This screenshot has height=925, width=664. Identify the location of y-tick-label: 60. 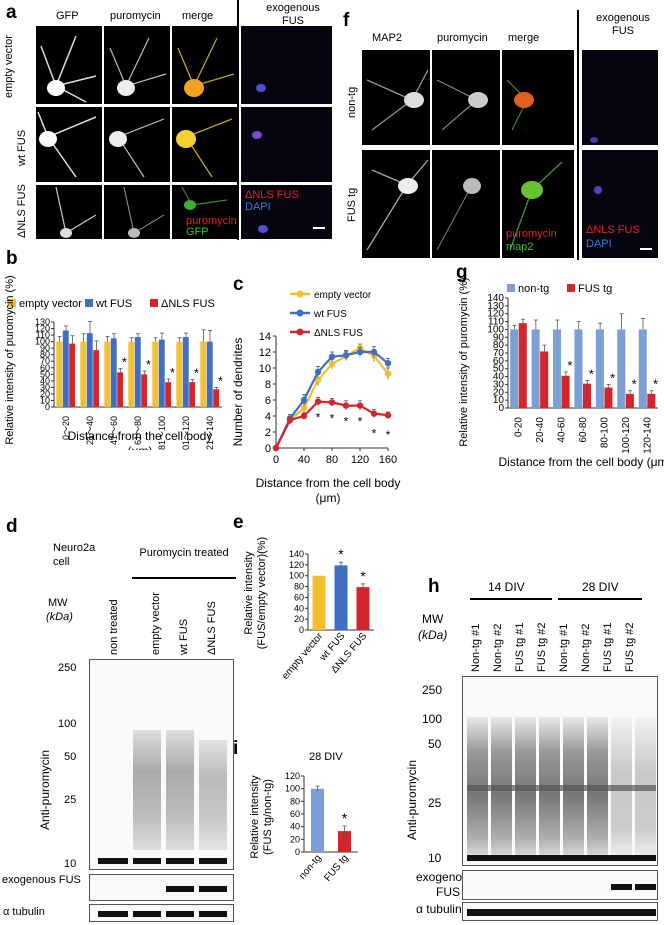
(299, 597).